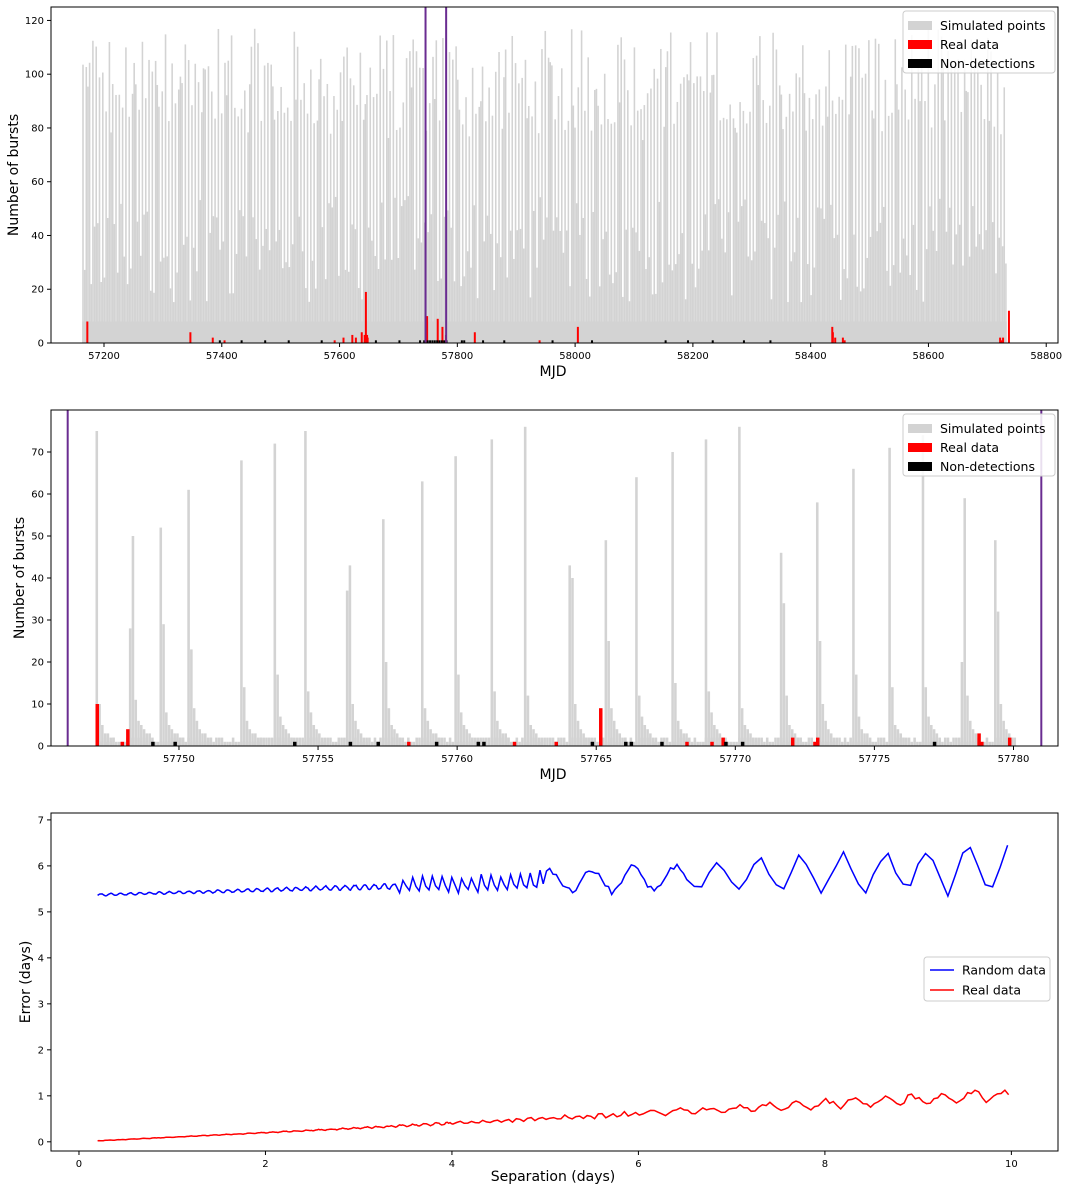 The height and width of the screenshot is (1190, 1069). I want to click on p3-ytick-label: 6, so click(41, 866).